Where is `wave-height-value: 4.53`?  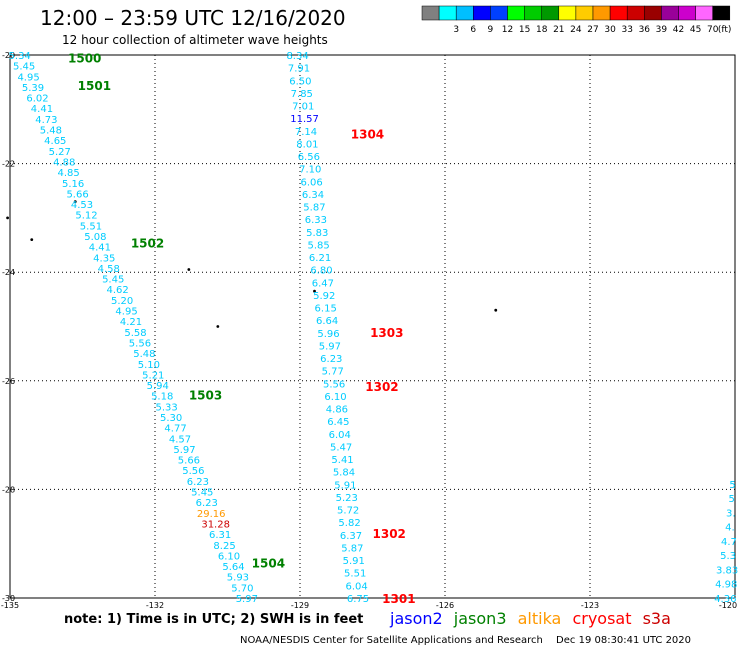
wave-height-value: 4.53 is located at coordinates (82, 205).